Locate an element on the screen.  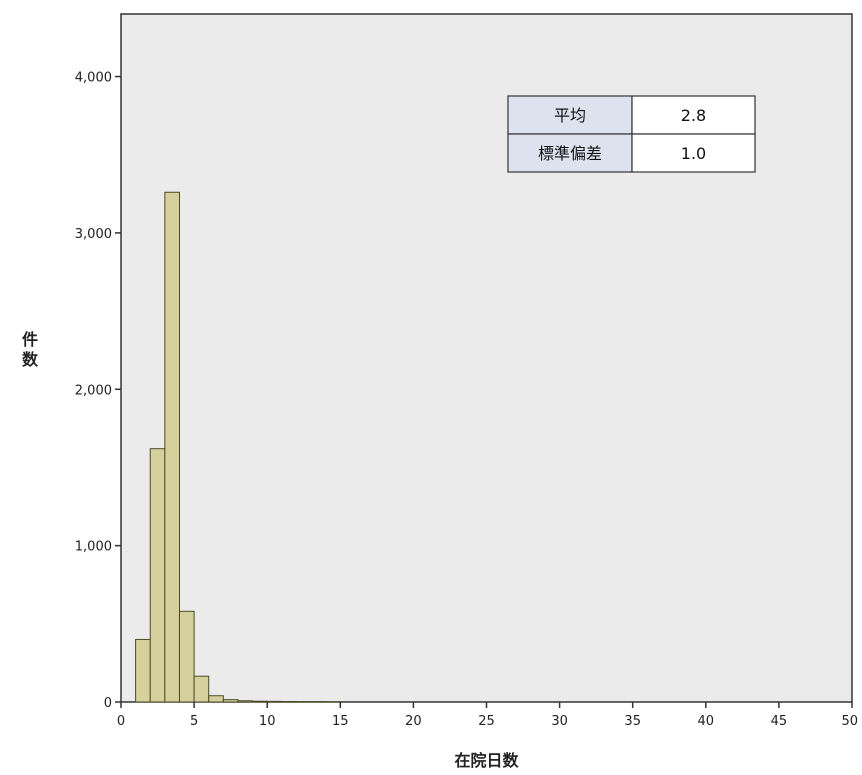
x-tick-label: 15 is located at coordinates (340, 721).